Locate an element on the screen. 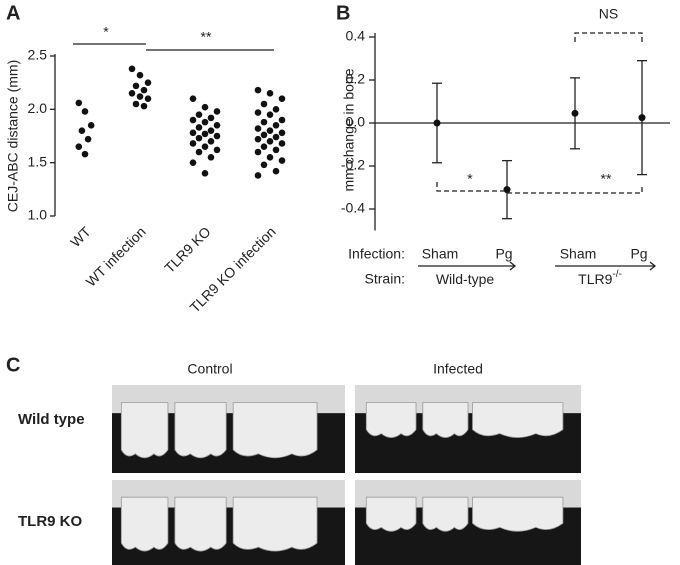  group-label: Wild-type is located at coordinates (465, 279).